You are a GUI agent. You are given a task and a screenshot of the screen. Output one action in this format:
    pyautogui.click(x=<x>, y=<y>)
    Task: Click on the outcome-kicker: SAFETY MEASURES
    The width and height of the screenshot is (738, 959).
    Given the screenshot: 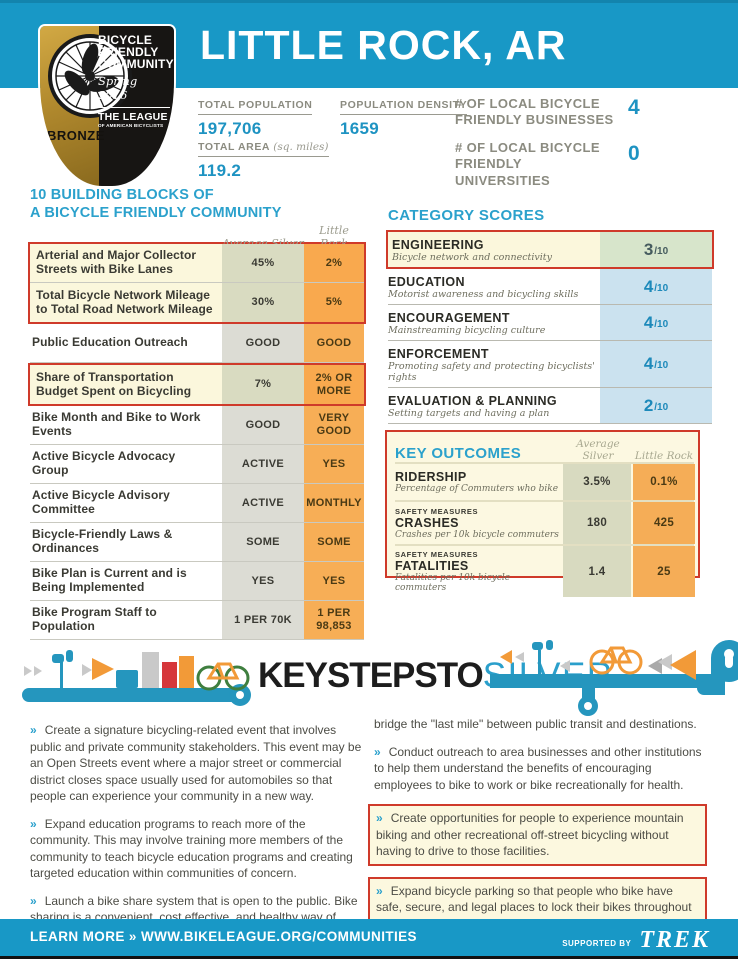 What is the action you would take?
    pyautogui.click(x=437, y=511)
    